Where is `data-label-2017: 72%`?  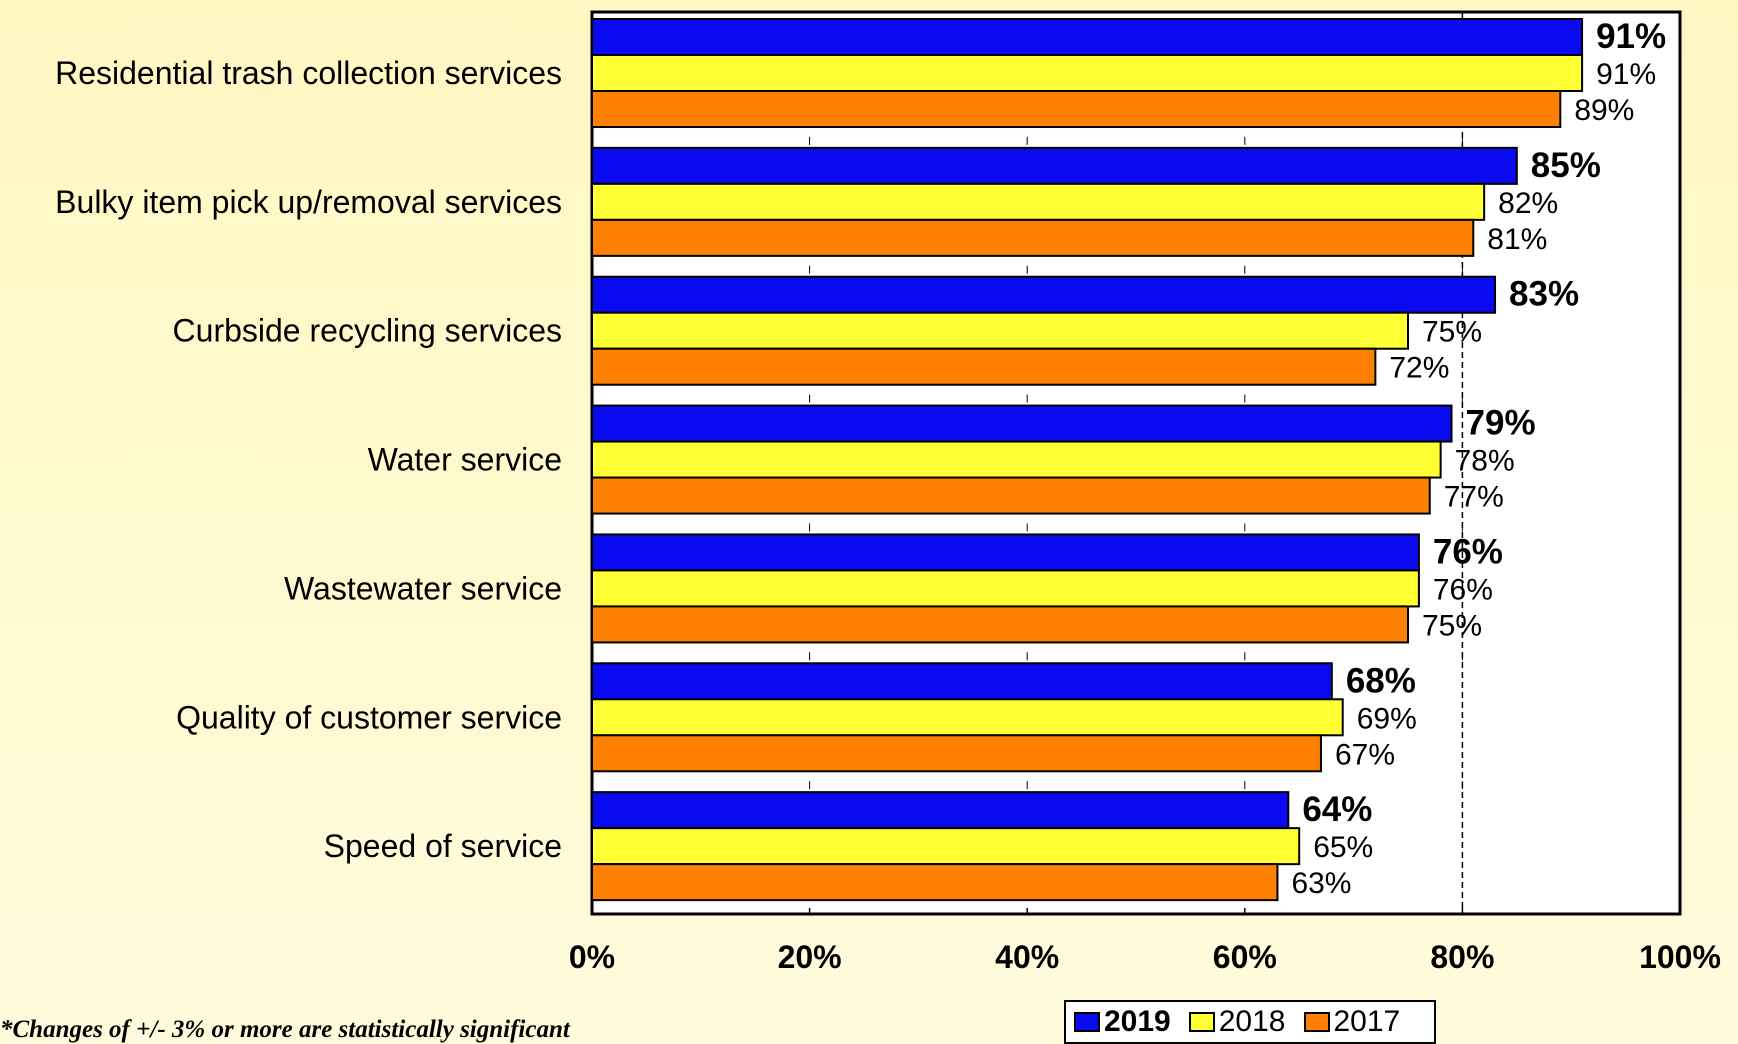
data-label-2017: 72% is located at coordinates (1419, 368).